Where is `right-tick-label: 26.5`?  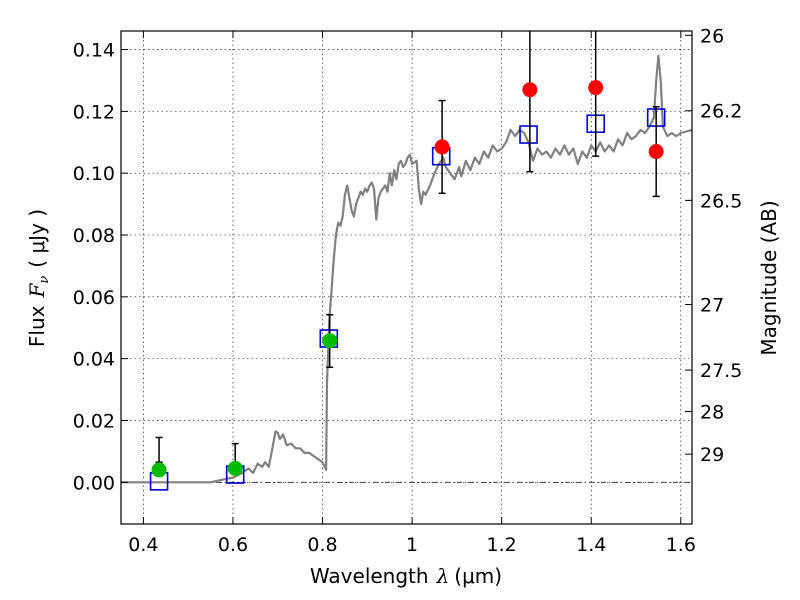 right-tick-label: 26.5 is located at coordinates (721, 201).